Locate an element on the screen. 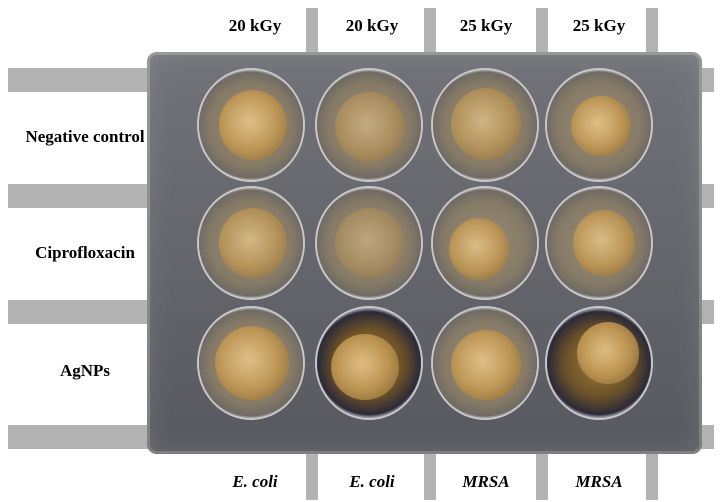  well-c3 is located at coordinates (485, 363).